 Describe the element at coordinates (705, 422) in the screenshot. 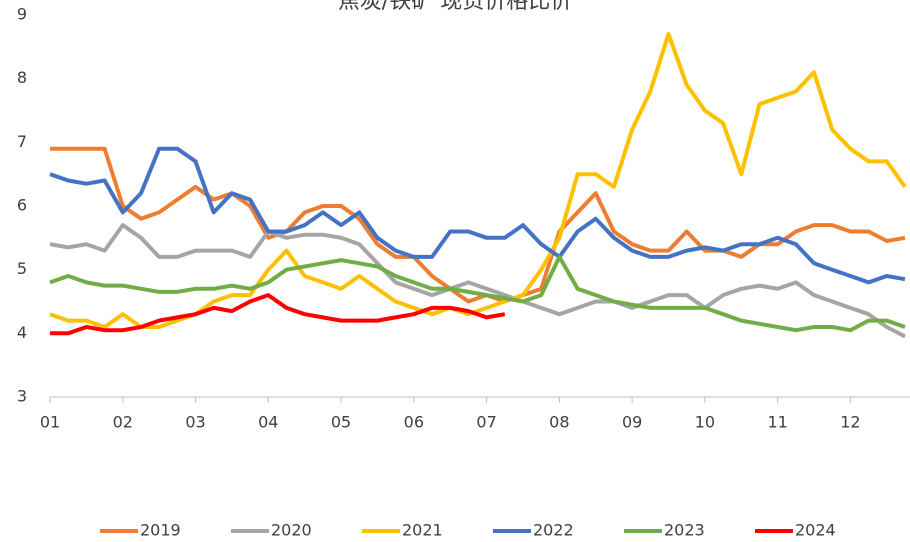

I see `x-tick-label: 10` at that location.